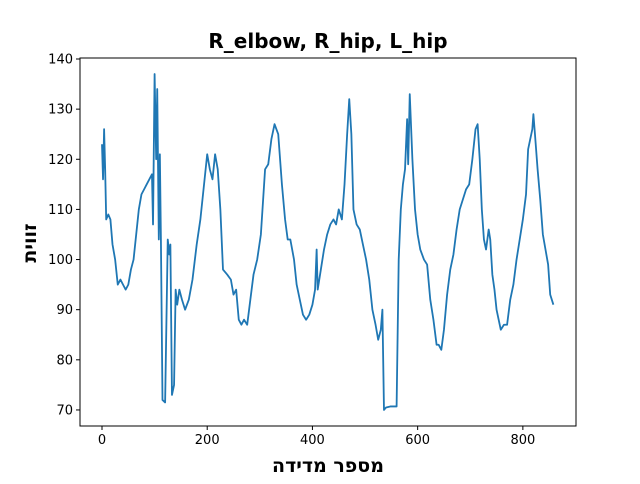 Image resolution: width=640 pixels, height=484 pixels. Describe the element at coordinates (60, 110) in the screenshot. I see `y-tick-label: 130` at that location.